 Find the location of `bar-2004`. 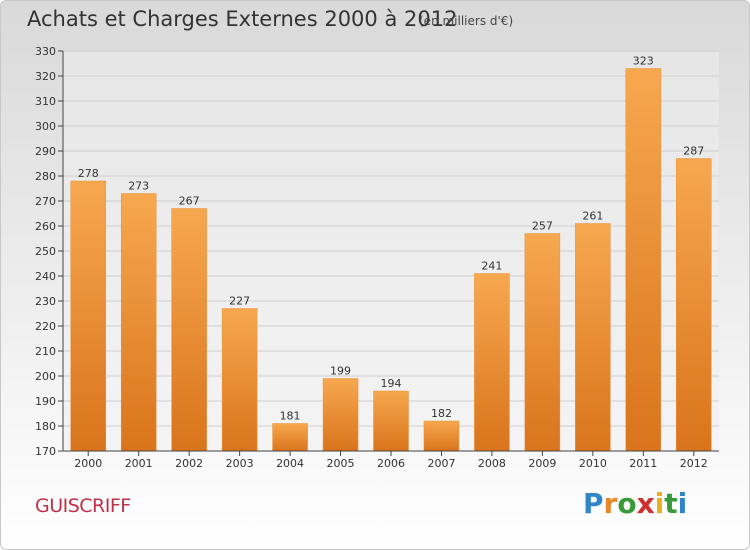

bar-2004 is located at coordinates (290, 437).